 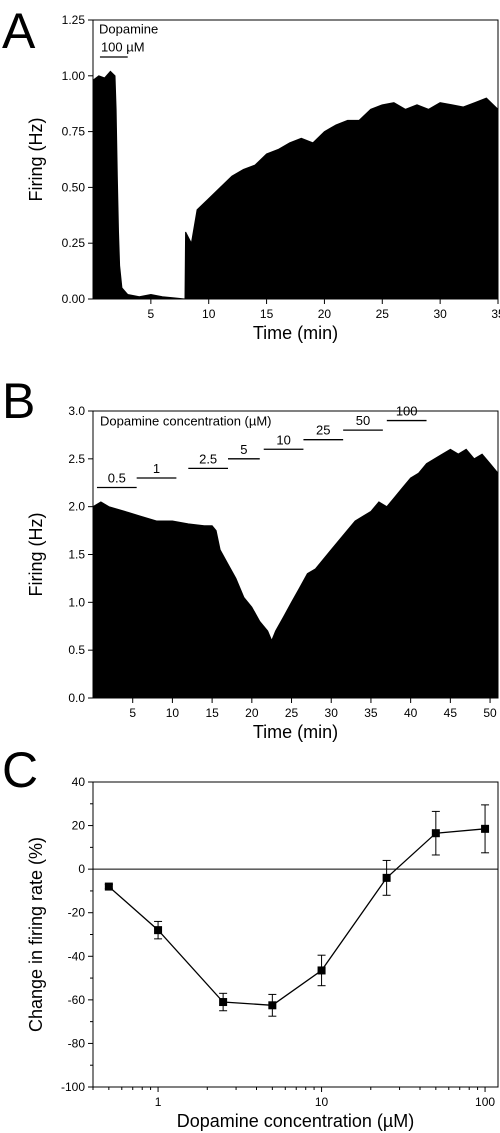 I want to click on y-axis-label: Change in firing rate (%), so click(x=36, y=934).